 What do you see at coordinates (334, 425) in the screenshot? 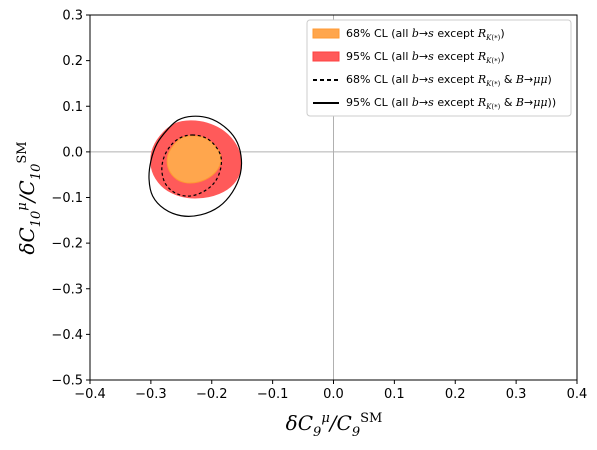
I see `x-axis-label: δC9μ/C9SM` at bounding box center [334, 425].